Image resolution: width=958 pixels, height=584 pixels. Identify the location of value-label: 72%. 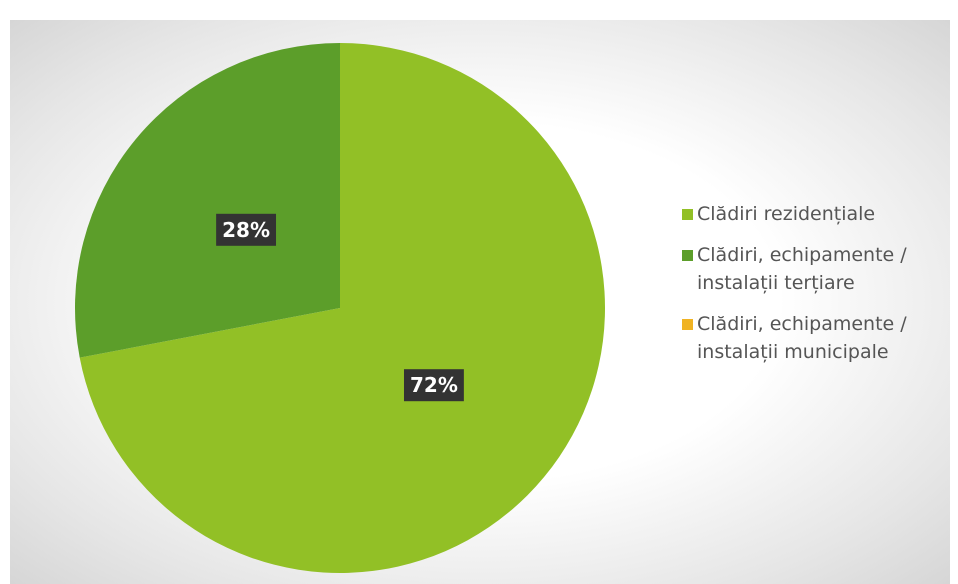
(433, 385).